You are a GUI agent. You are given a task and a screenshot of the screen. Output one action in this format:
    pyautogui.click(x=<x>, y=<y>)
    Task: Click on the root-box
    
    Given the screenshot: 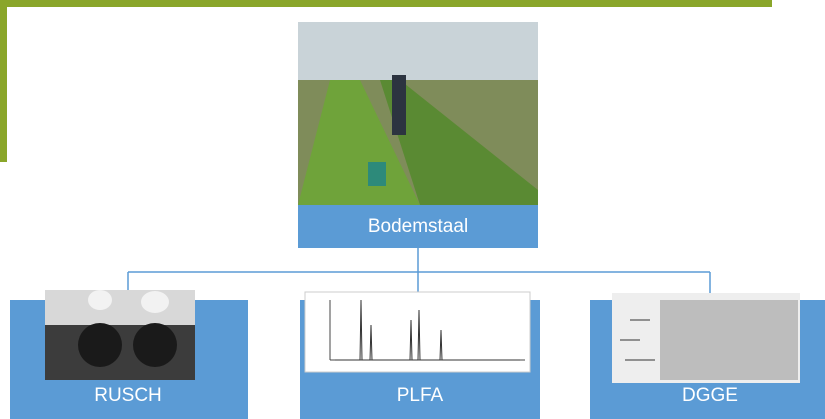 What is the action you would take?
    pyautogui.click(x=418, y=226)
    